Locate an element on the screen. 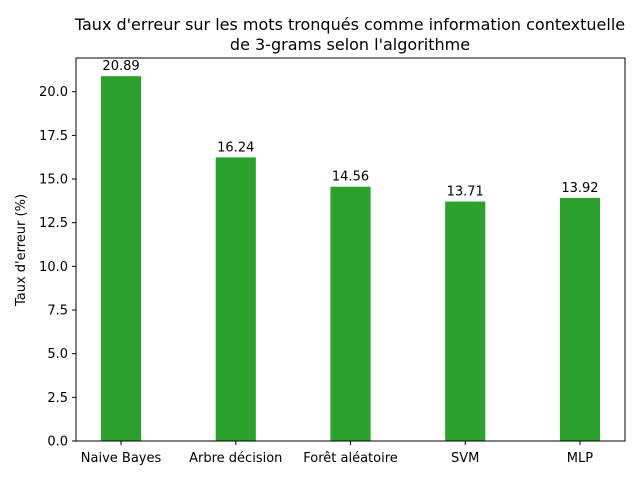 Image resolution: width=640 pixels, height=480 pixels. y-tick-label-5: 12.5 is located at coordinates (53, 223).